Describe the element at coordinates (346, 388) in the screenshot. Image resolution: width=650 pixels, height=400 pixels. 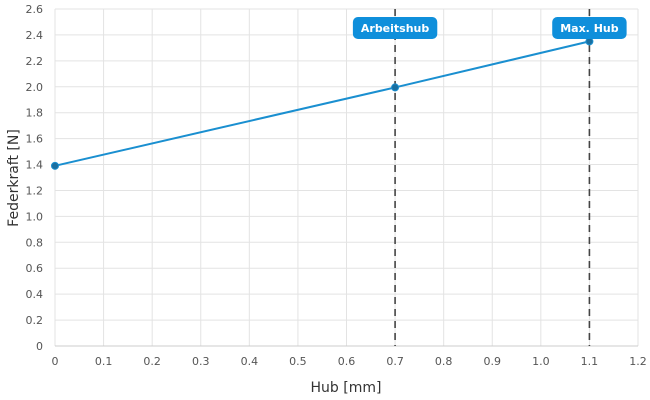
I see `x-axis-title: Hub [mm]` at that location.